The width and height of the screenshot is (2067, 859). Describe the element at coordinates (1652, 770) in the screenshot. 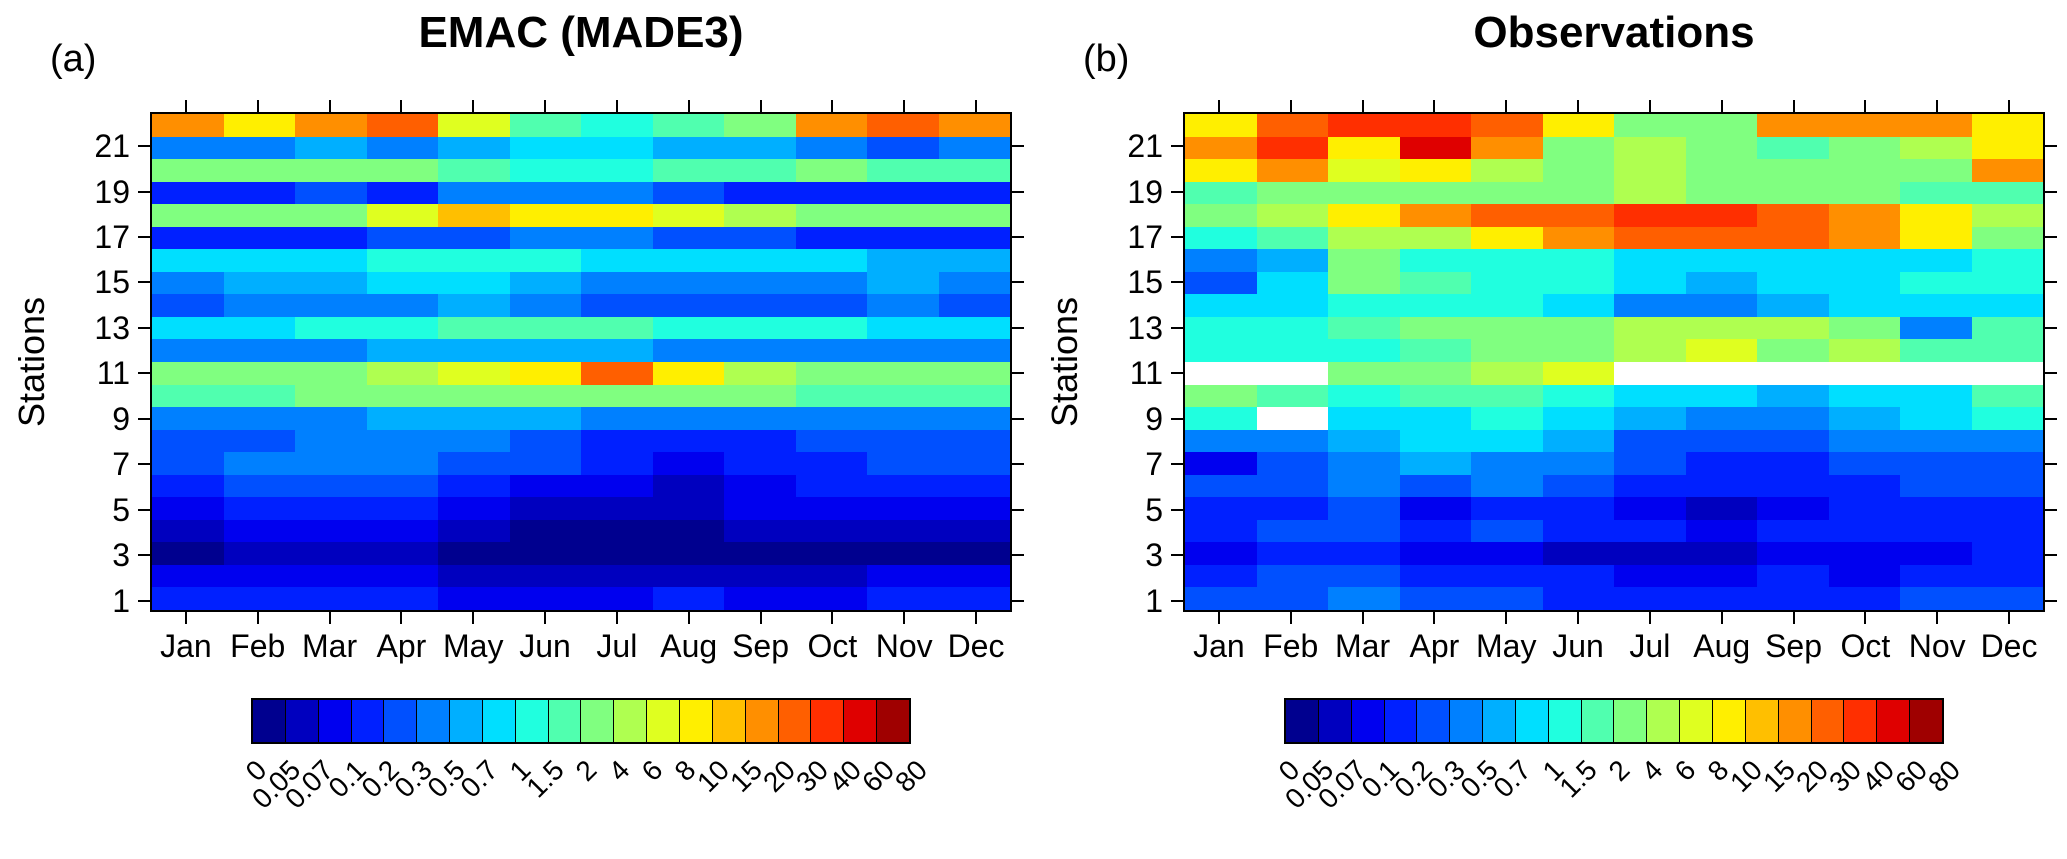

I see `colorbar-tick-label: 4` at that location.